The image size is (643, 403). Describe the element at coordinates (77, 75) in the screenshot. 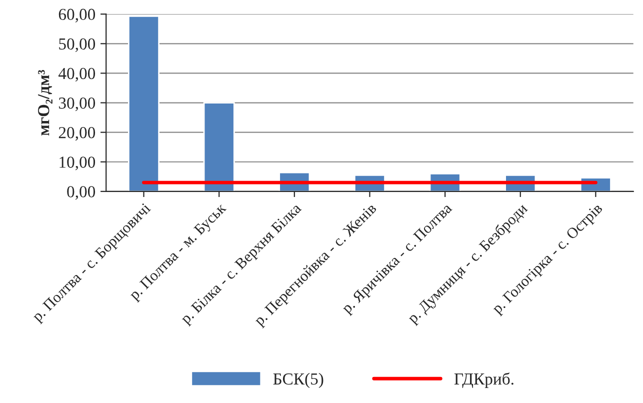

I see `y-tick-label: 40,00` at that location.